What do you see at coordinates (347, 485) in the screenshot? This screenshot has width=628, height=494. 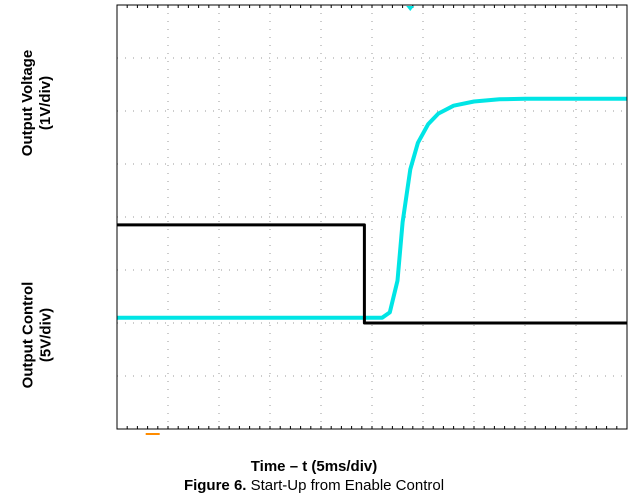 I see `figure-title: Start-Up from Enable Control` at bounding box center [347, 485].